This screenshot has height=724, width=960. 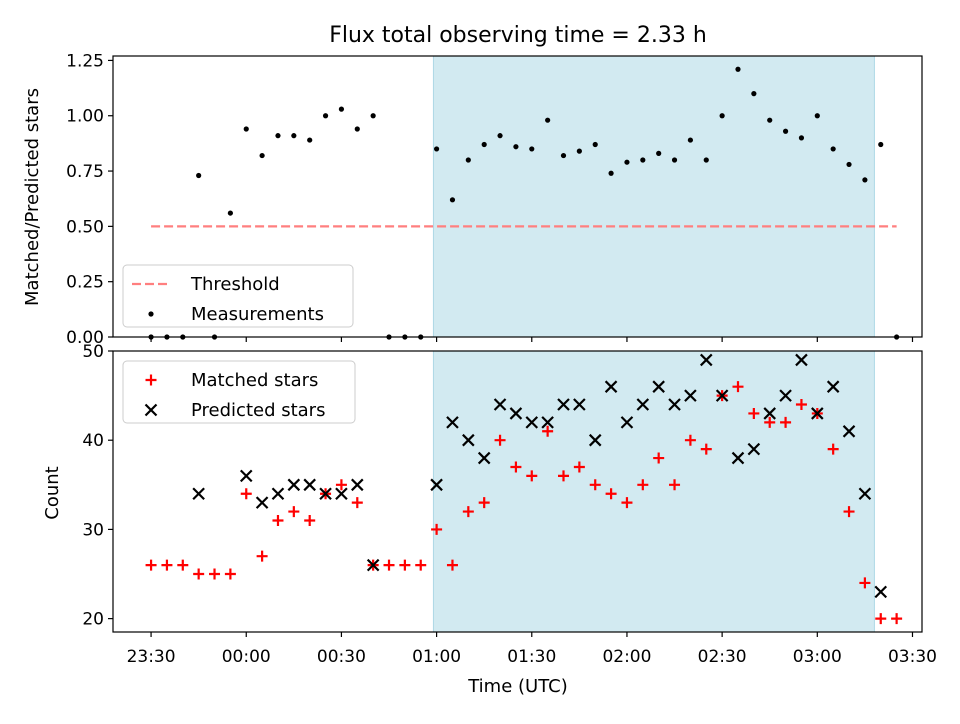 What do you see at coordinates (436, 657) in the screenshot?
I see `x-tick-label: 01:00` at bounding box center [436, 657].